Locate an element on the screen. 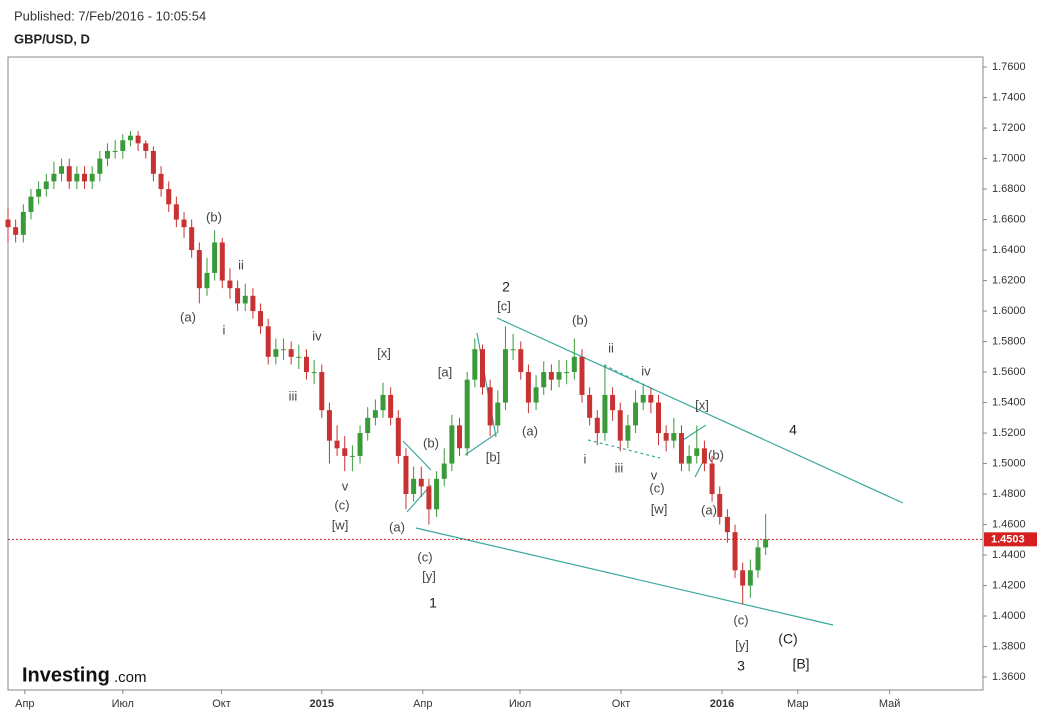 The height and width of the screenshot is (722, 1037). symbol: GBP/USD, D is located at coordinates (52, 38).